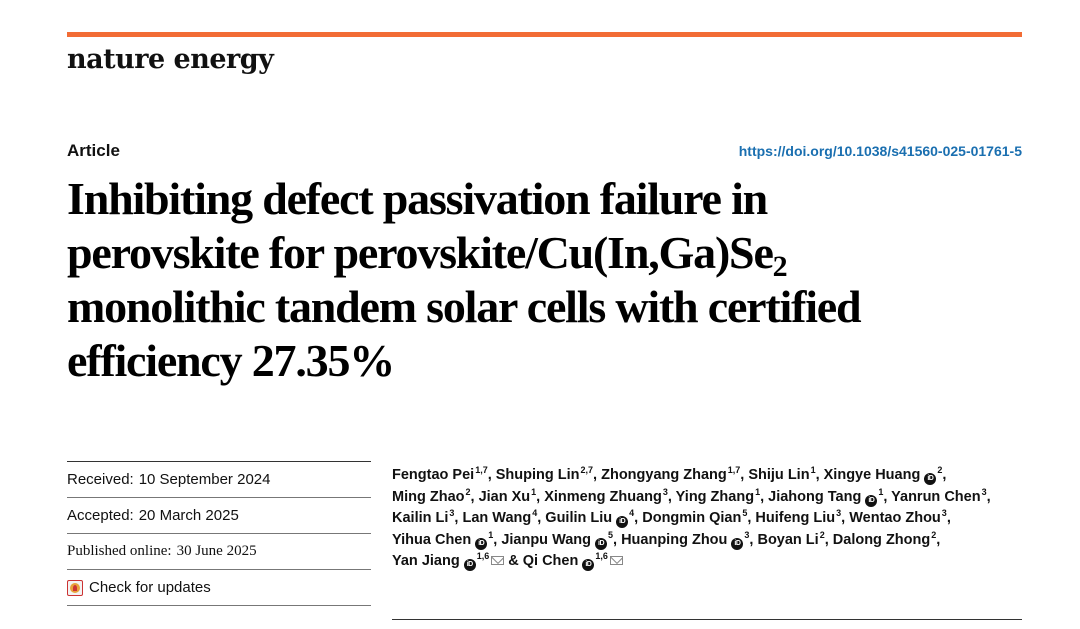 The height and width of the screenshot is (629, 1080). Describe the element at coordinates (426, 561) in the screenshot. I see `author-name: Yan Jiang` at that location.